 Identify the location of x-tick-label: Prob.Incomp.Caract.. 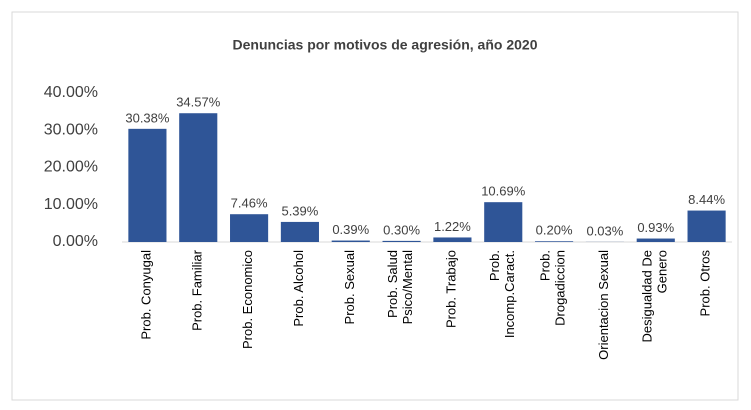
(502, 294).